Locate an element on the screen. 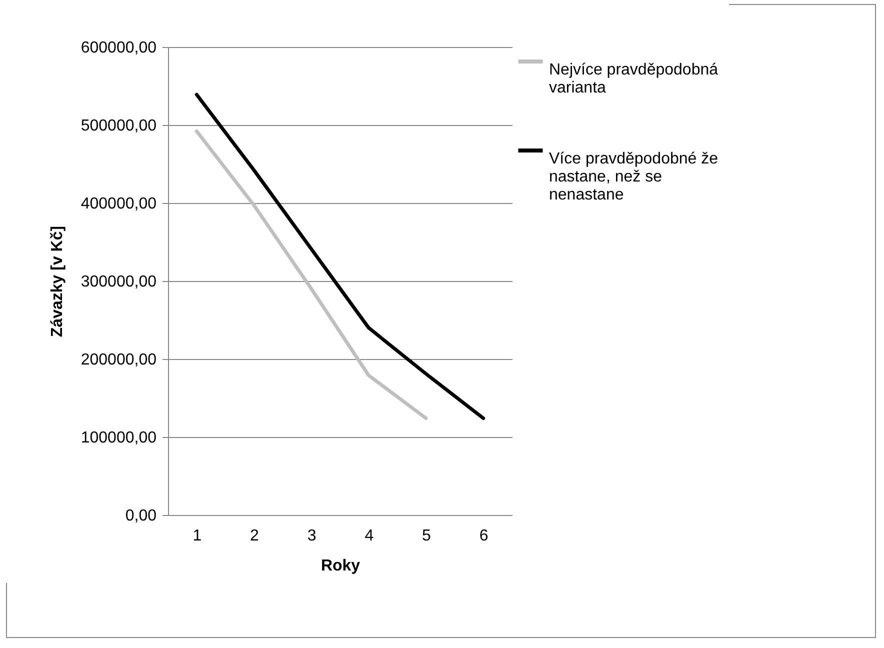 This screenshot has width=884, height=648. y-axis-title: Závazky [v Kč] is located at coordinates (57, 282).